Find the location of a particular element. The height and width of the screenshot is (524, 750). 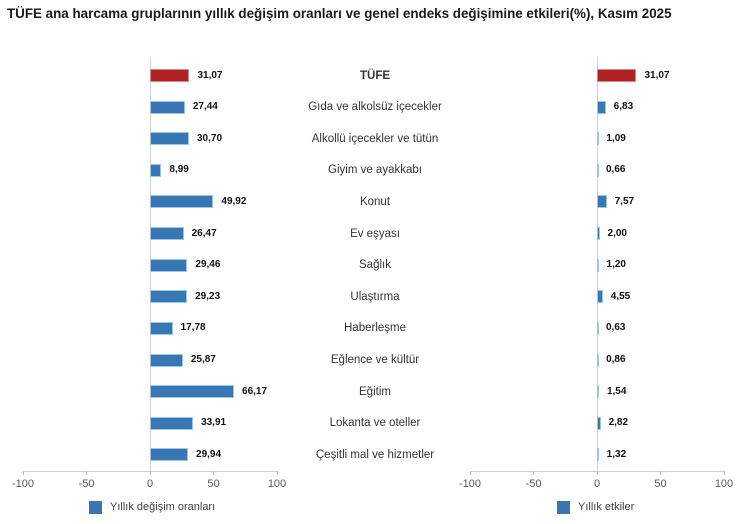

effects-bar-value-label-4: 7,57 is located at coordinates (624, 201).